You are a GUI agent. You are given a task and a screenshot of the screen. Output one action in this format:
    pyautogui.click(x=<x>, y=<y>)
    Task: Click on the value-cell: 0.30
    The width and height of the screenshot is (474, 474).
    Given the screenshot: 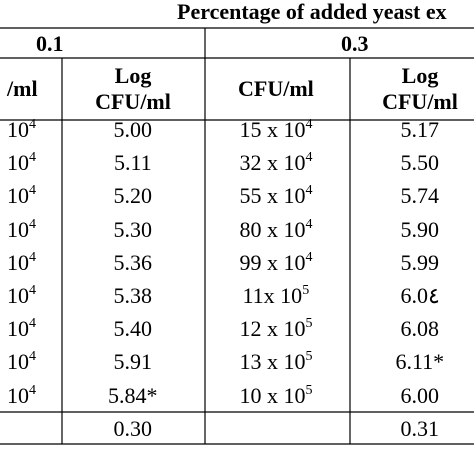 What is the action you would take?
    pyautogui.click(x=133, y=428)
    